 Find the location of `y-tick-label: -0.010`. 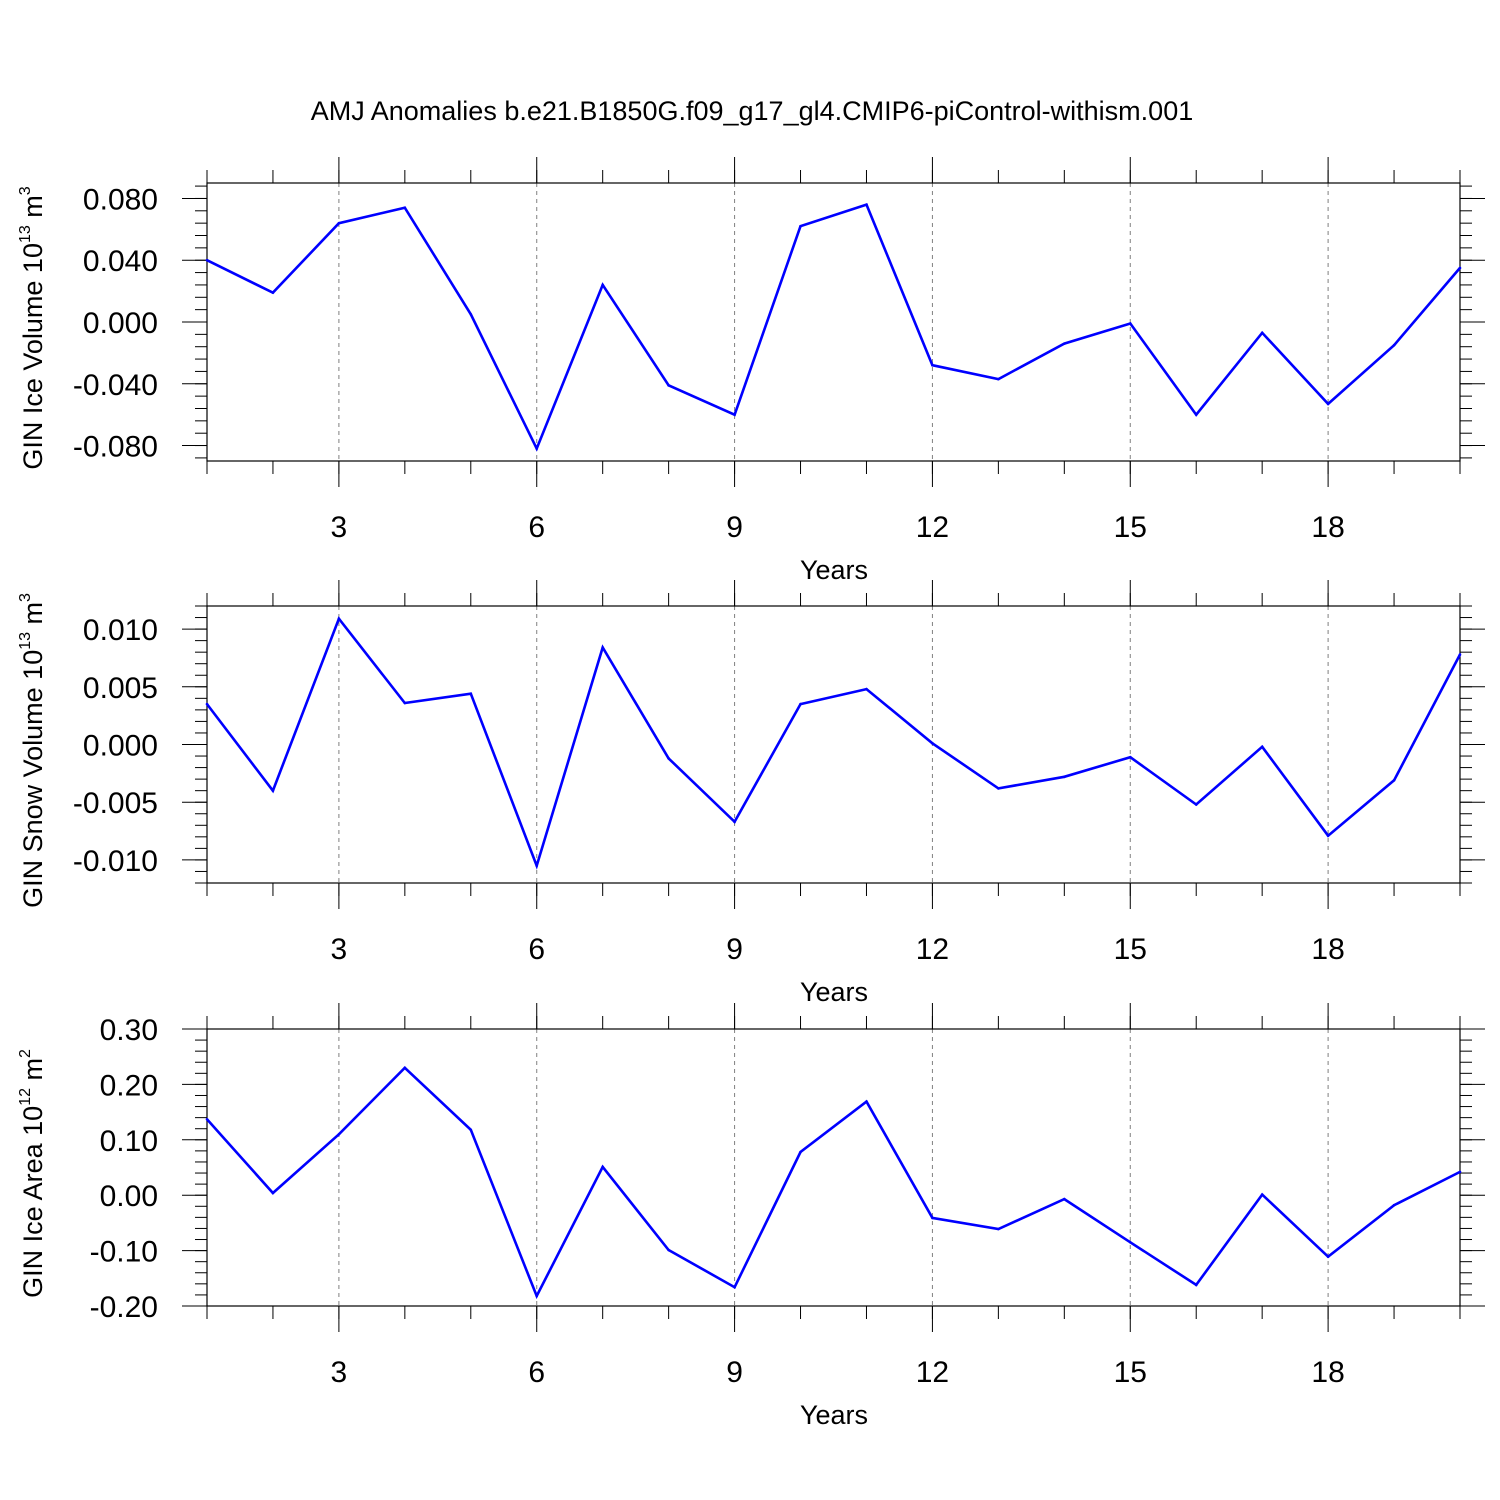

y-tick-label: -0.010 is located at coordinates (115, 861).